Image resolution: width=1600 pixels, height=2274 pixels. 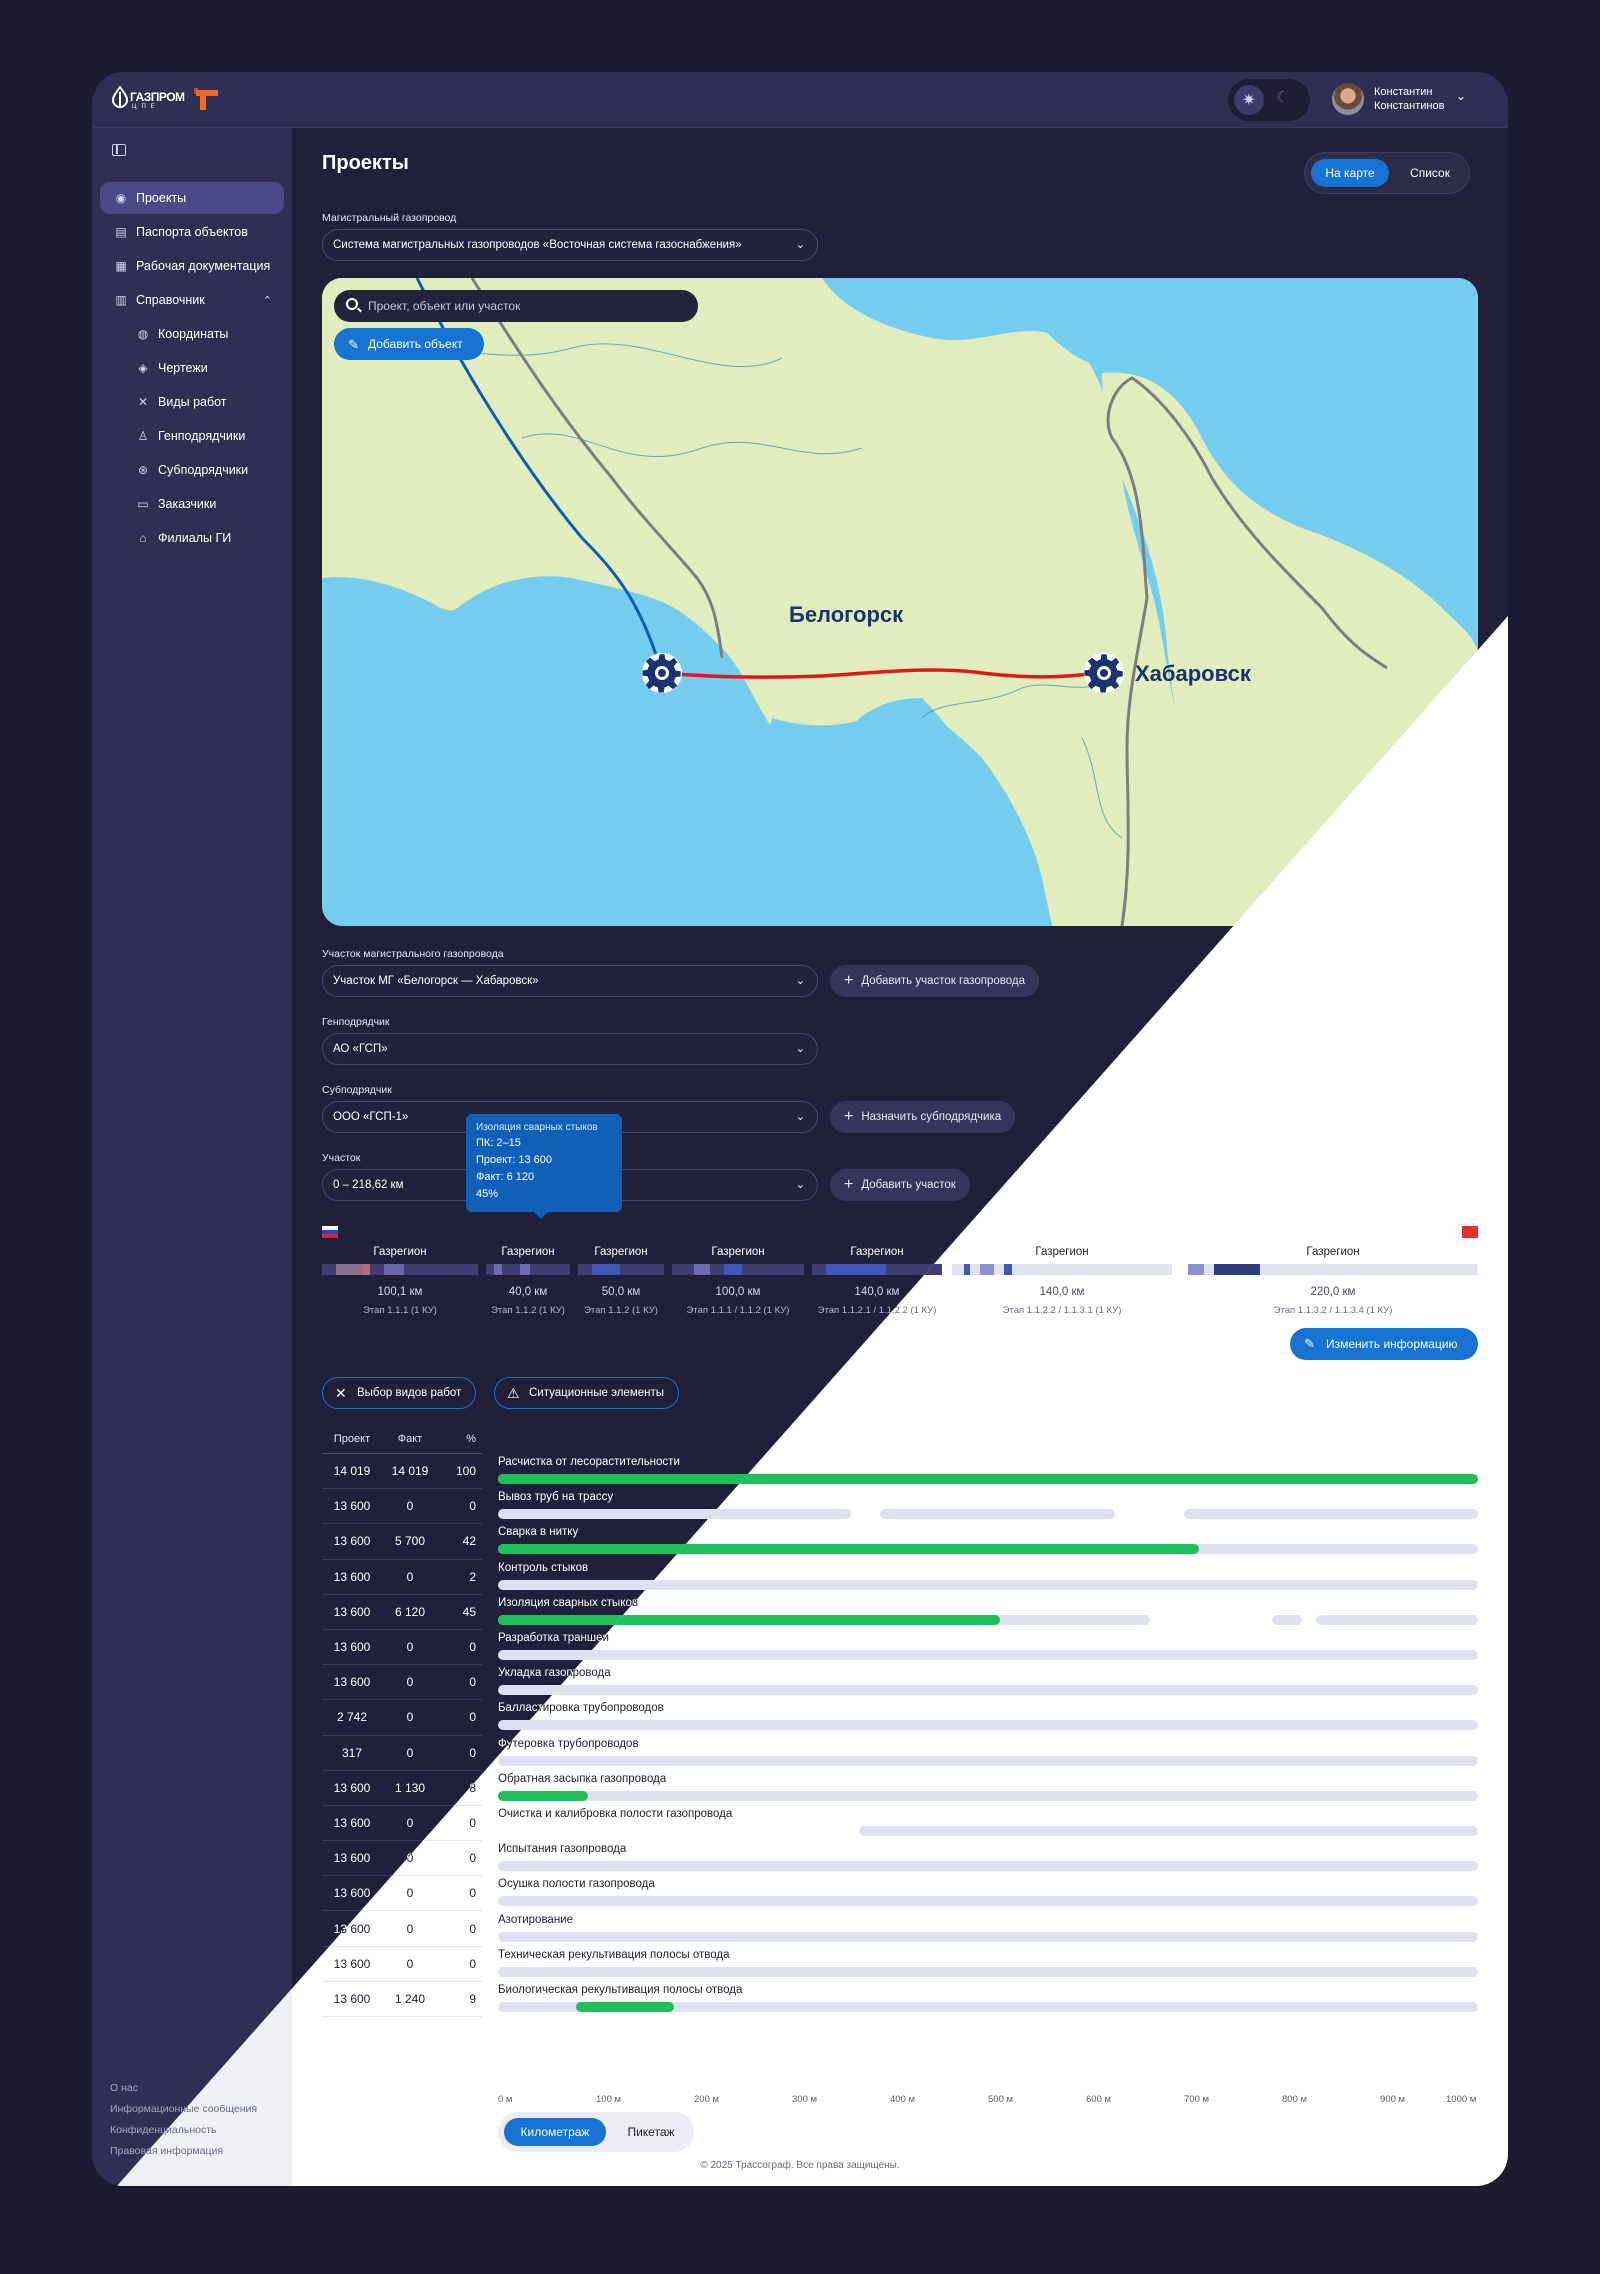 What do you see at coordinates (1409, 99) in the screenshot?
I see `user-name: Константин Константинов` at bounding box center [1409, 99].